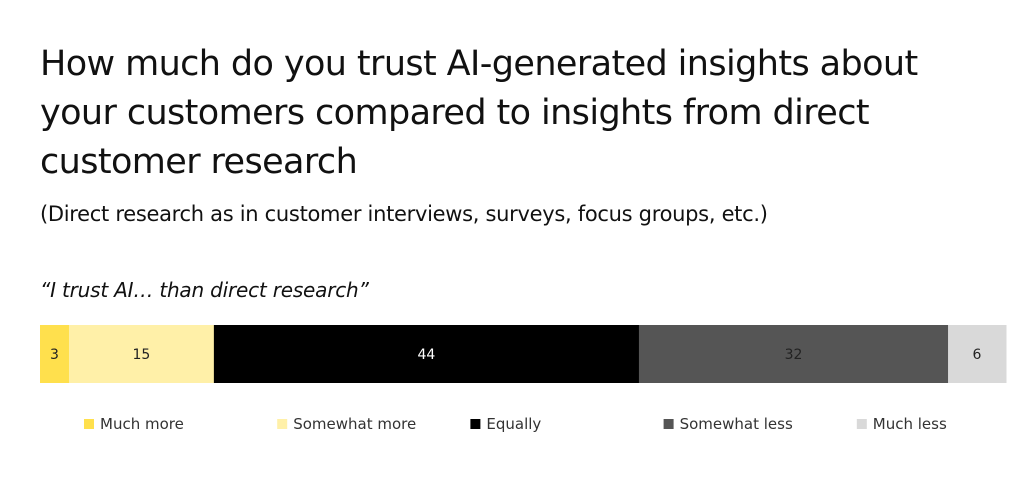 This screenshot has width=1024, height=498. I want to click on legend-item-much-more: Much more, so click(134, 424).